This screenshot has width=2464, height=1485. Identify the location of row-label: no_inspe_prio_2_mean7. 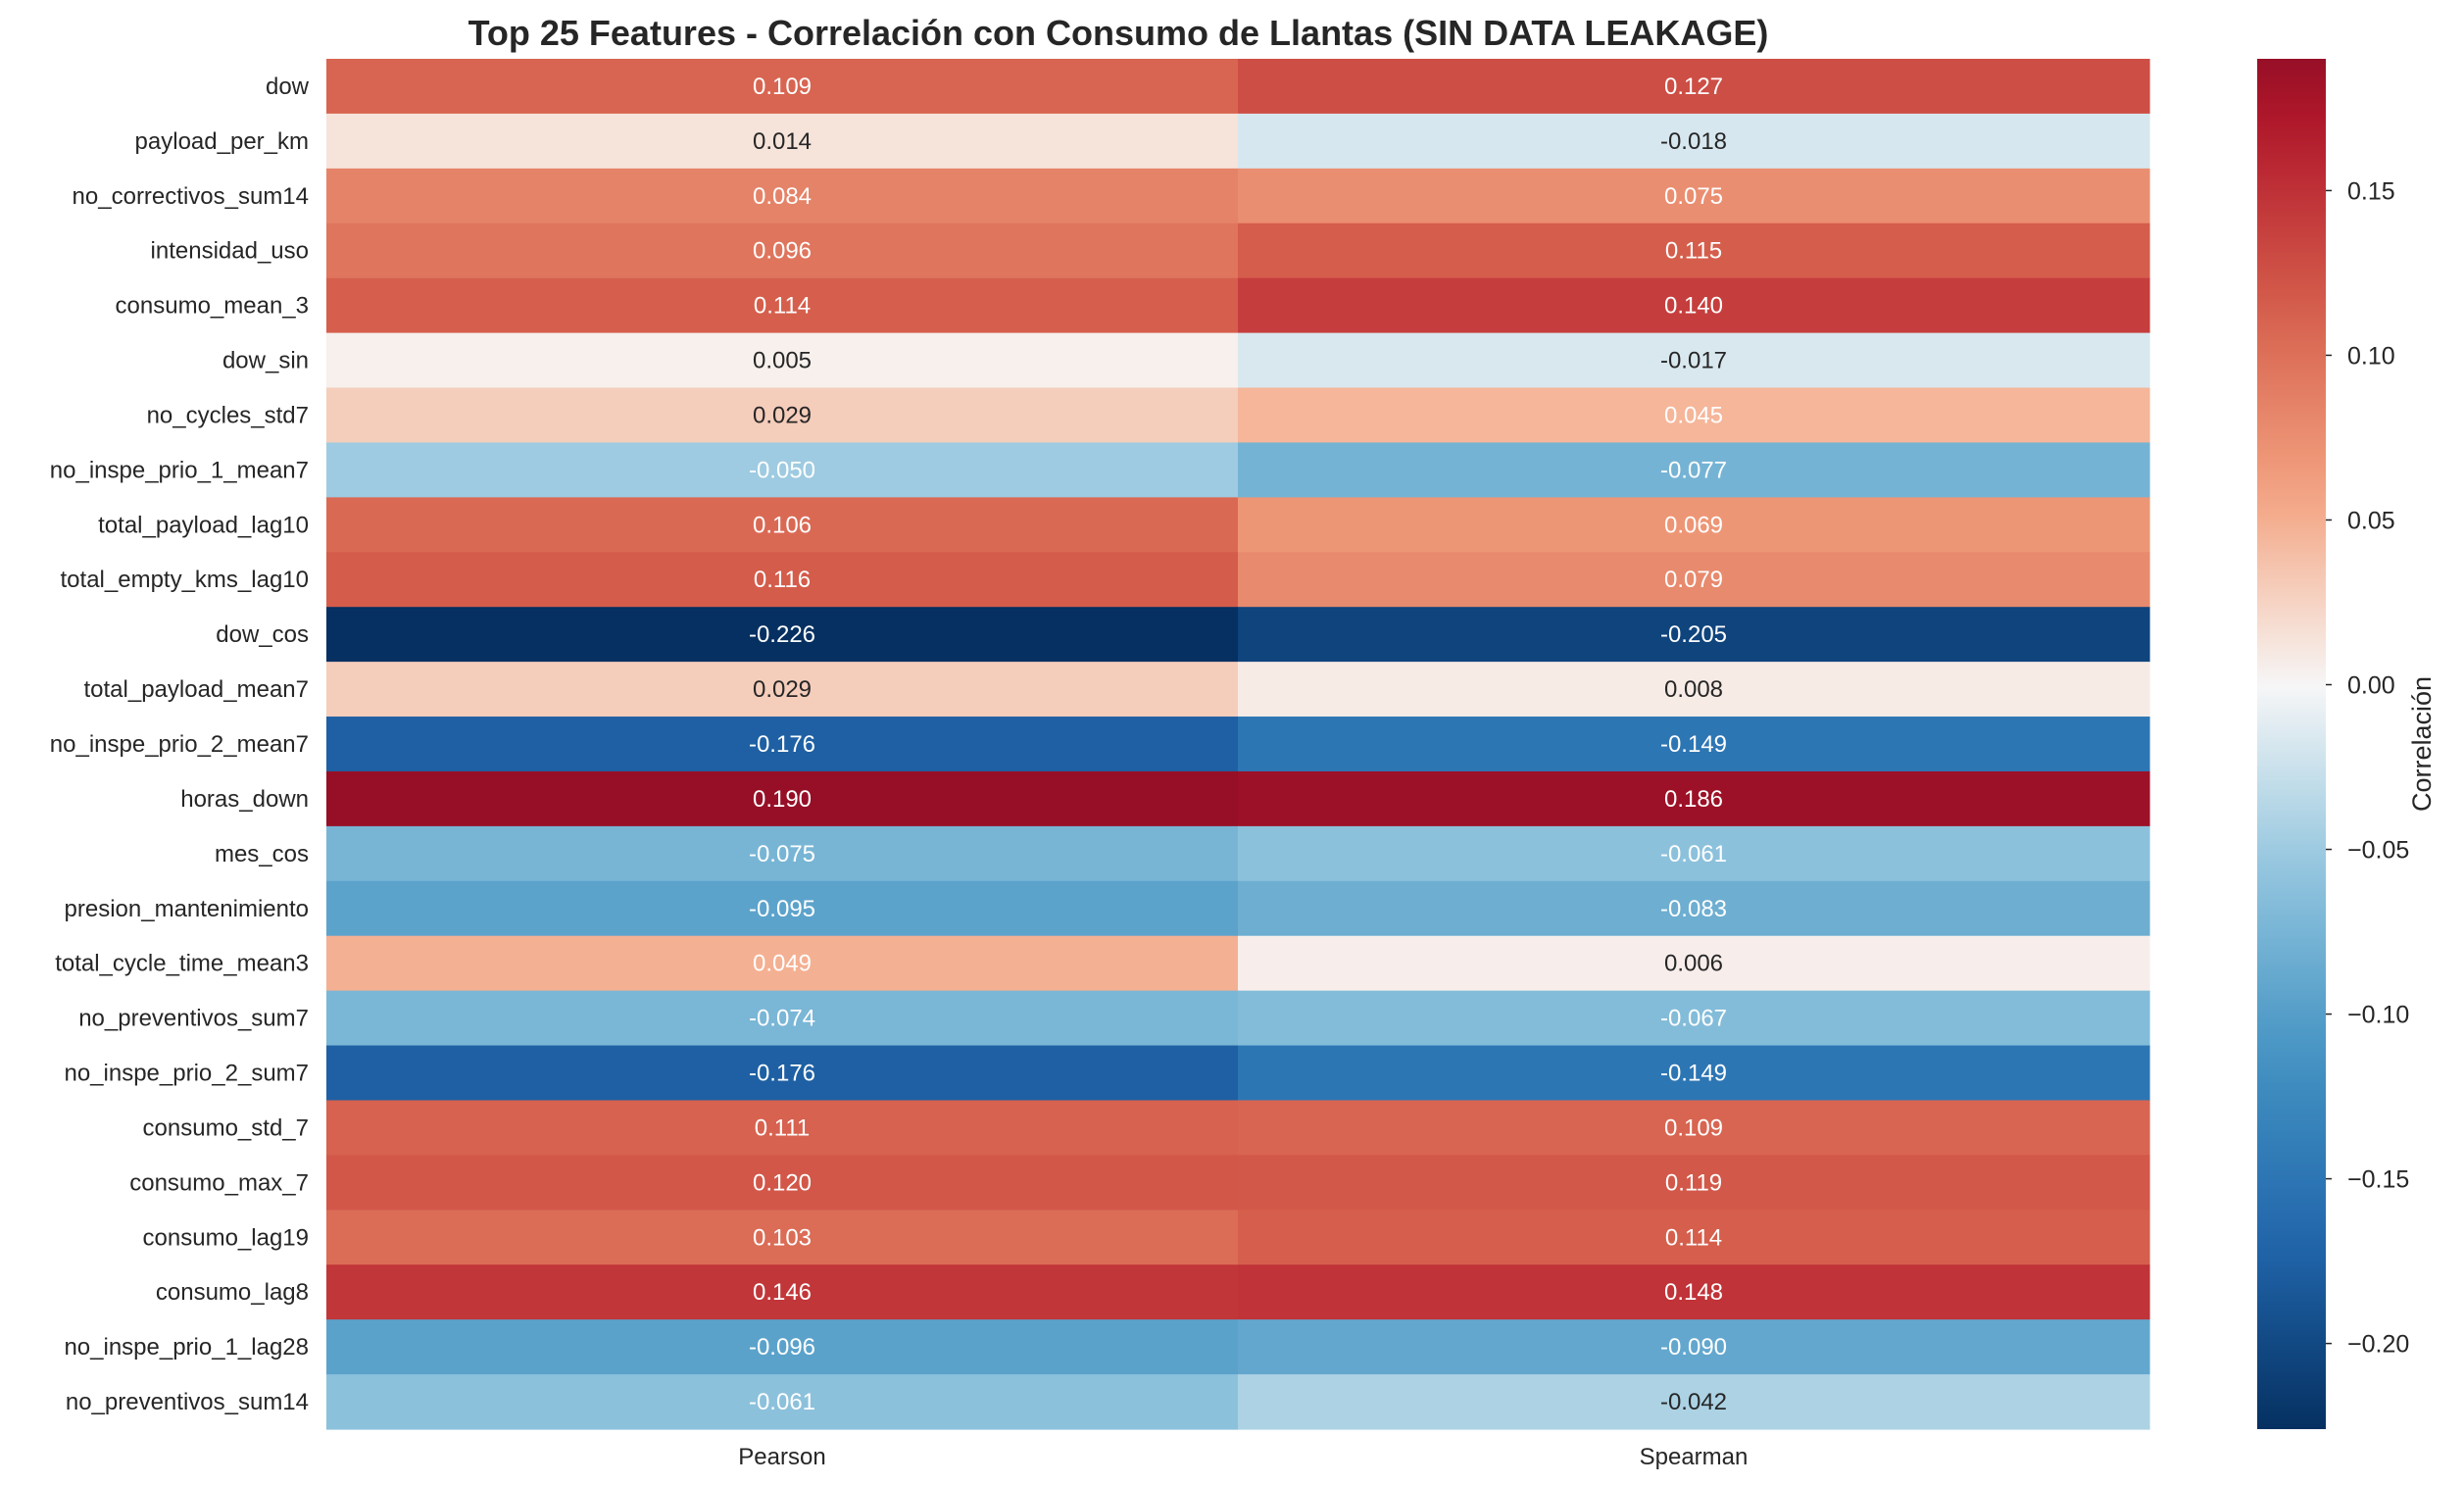
(179, 744).